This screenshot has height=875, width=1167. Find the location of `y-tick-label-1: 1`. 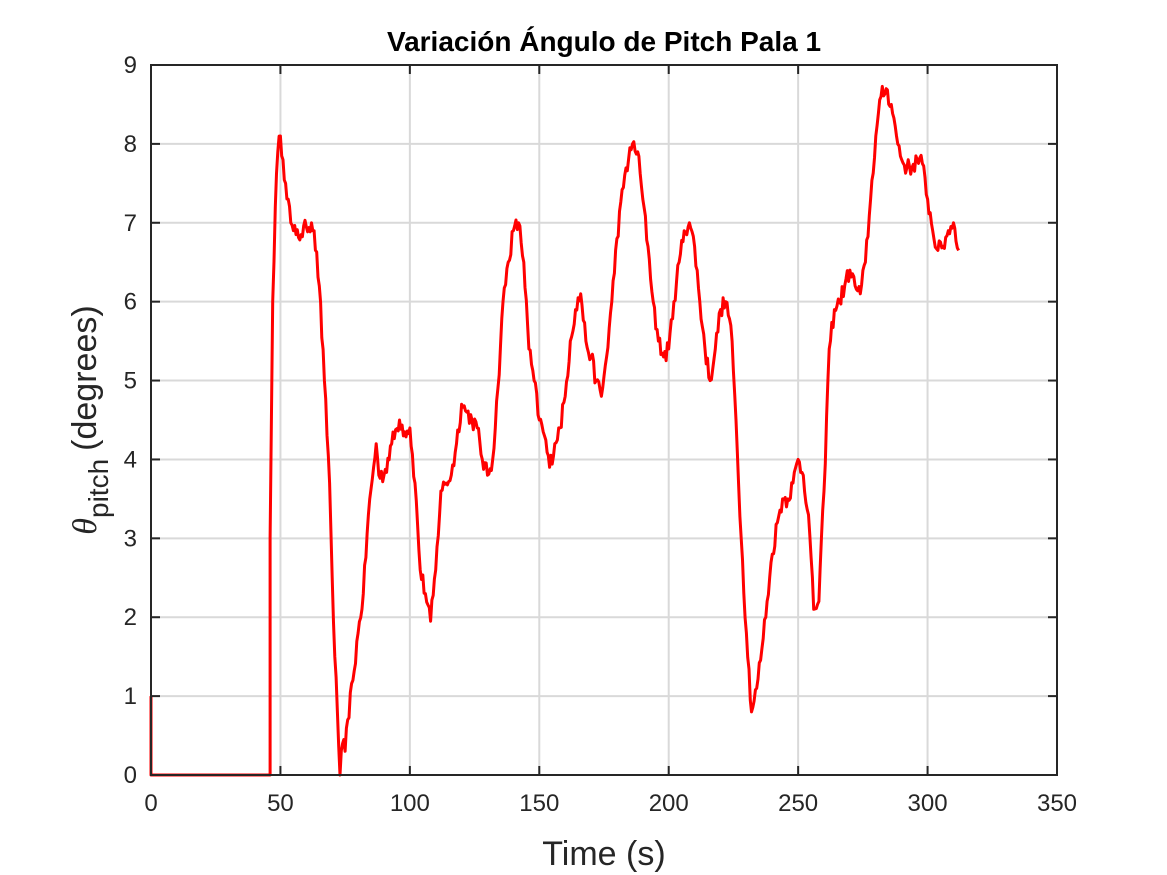

y-tick-label-1: 1 is located at coordinates (130, 696).